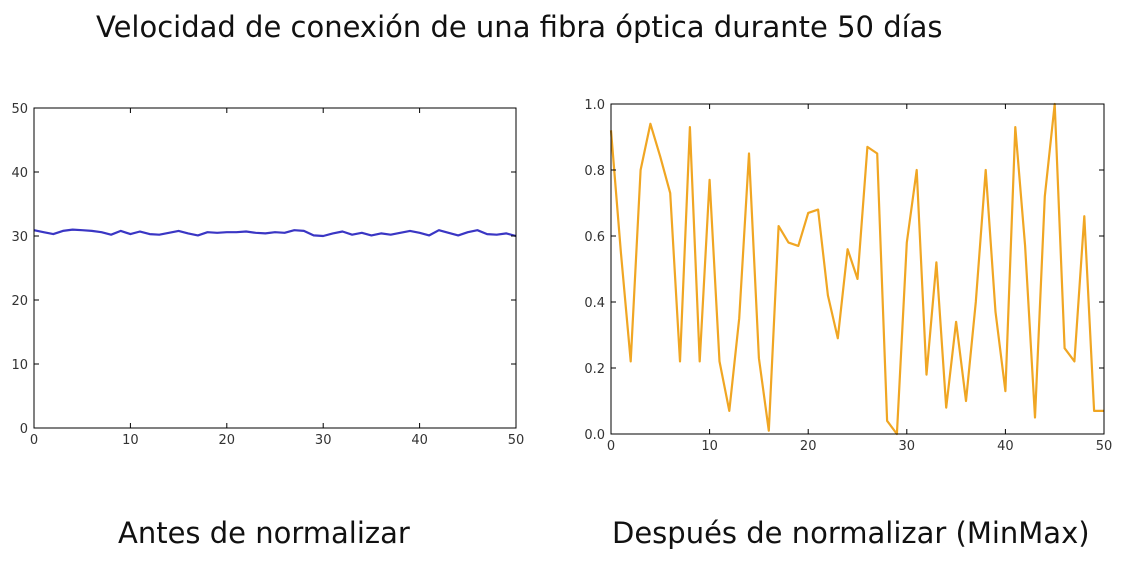  I want to click on before-x-tick-label: 0, so click(34, 440).